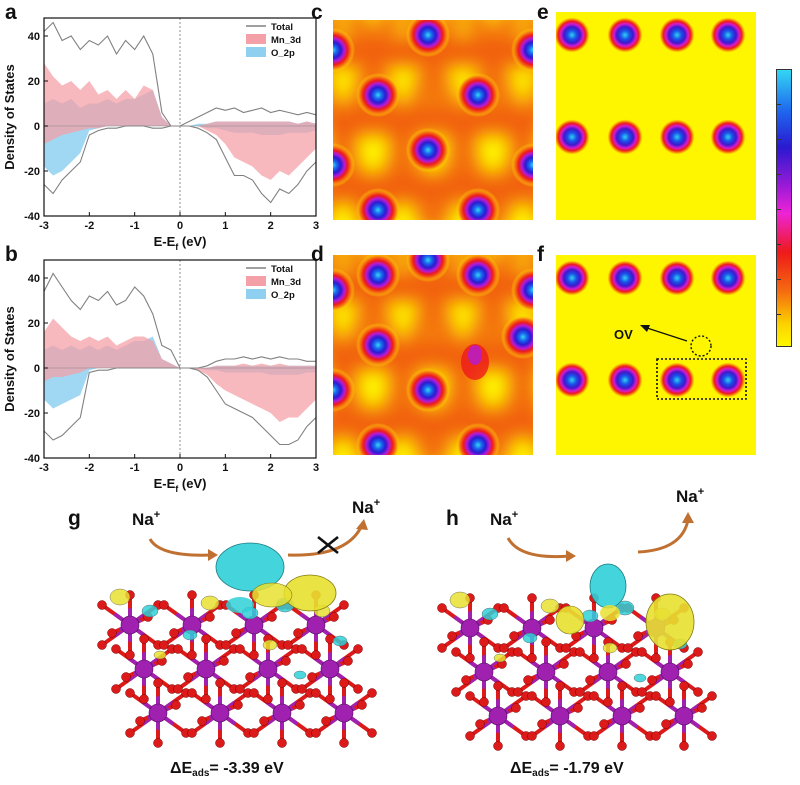 The image size is (800, 785). What do you see at coordinates (9, 116) in the screenshot?
I see `y-axis-label: Density of States` at bounding box center [9, 116].